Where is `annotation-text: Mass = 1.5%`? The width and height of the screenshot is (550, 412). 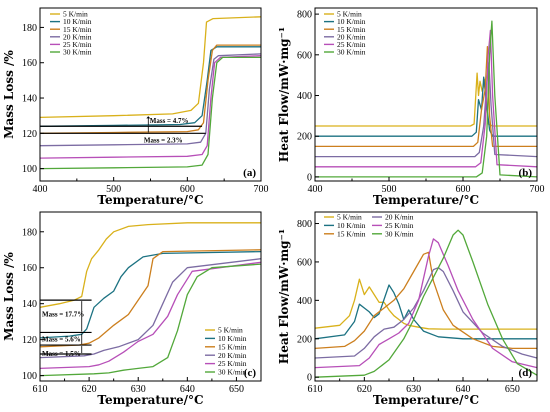
annotation-text: Mass = 1.5% is located at coordinates (61, 354).